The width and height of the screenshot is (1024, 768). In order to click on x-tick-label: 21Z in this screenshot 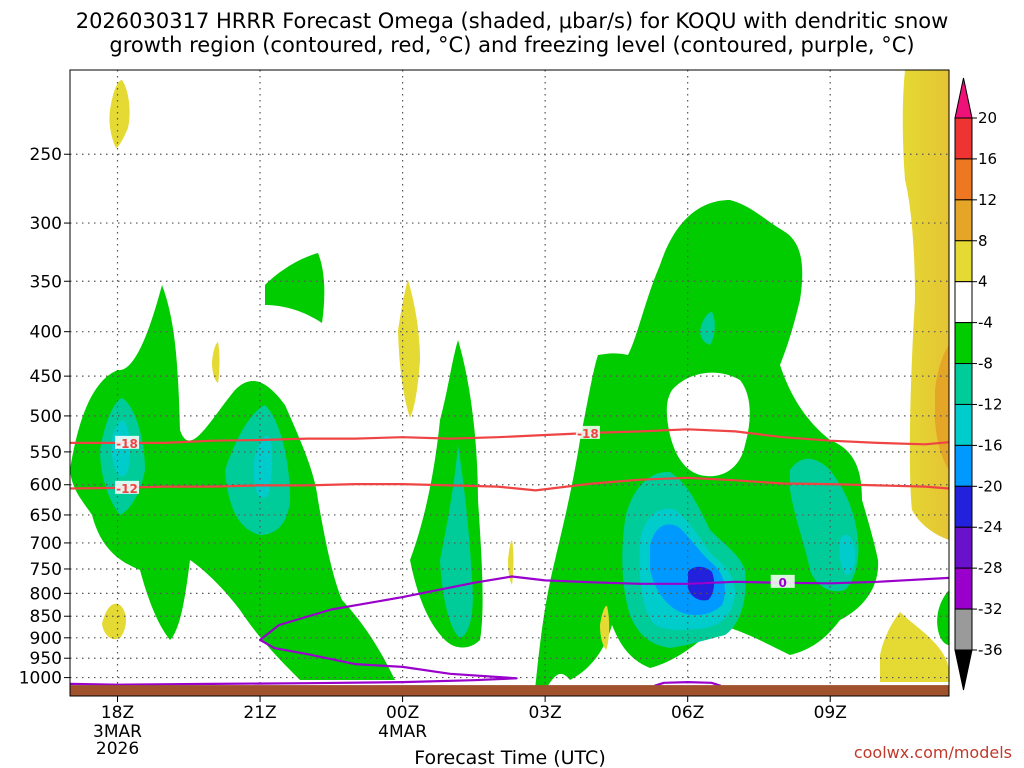, I will do `click(259, 713)`.